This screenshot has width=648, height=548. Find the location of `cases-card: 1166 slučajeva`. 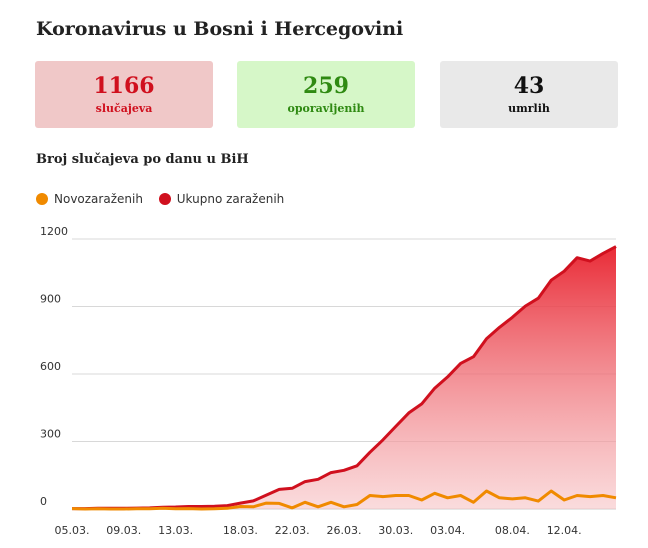

cases-card: 1166 slučajeva is located at coordinates (124, 94).